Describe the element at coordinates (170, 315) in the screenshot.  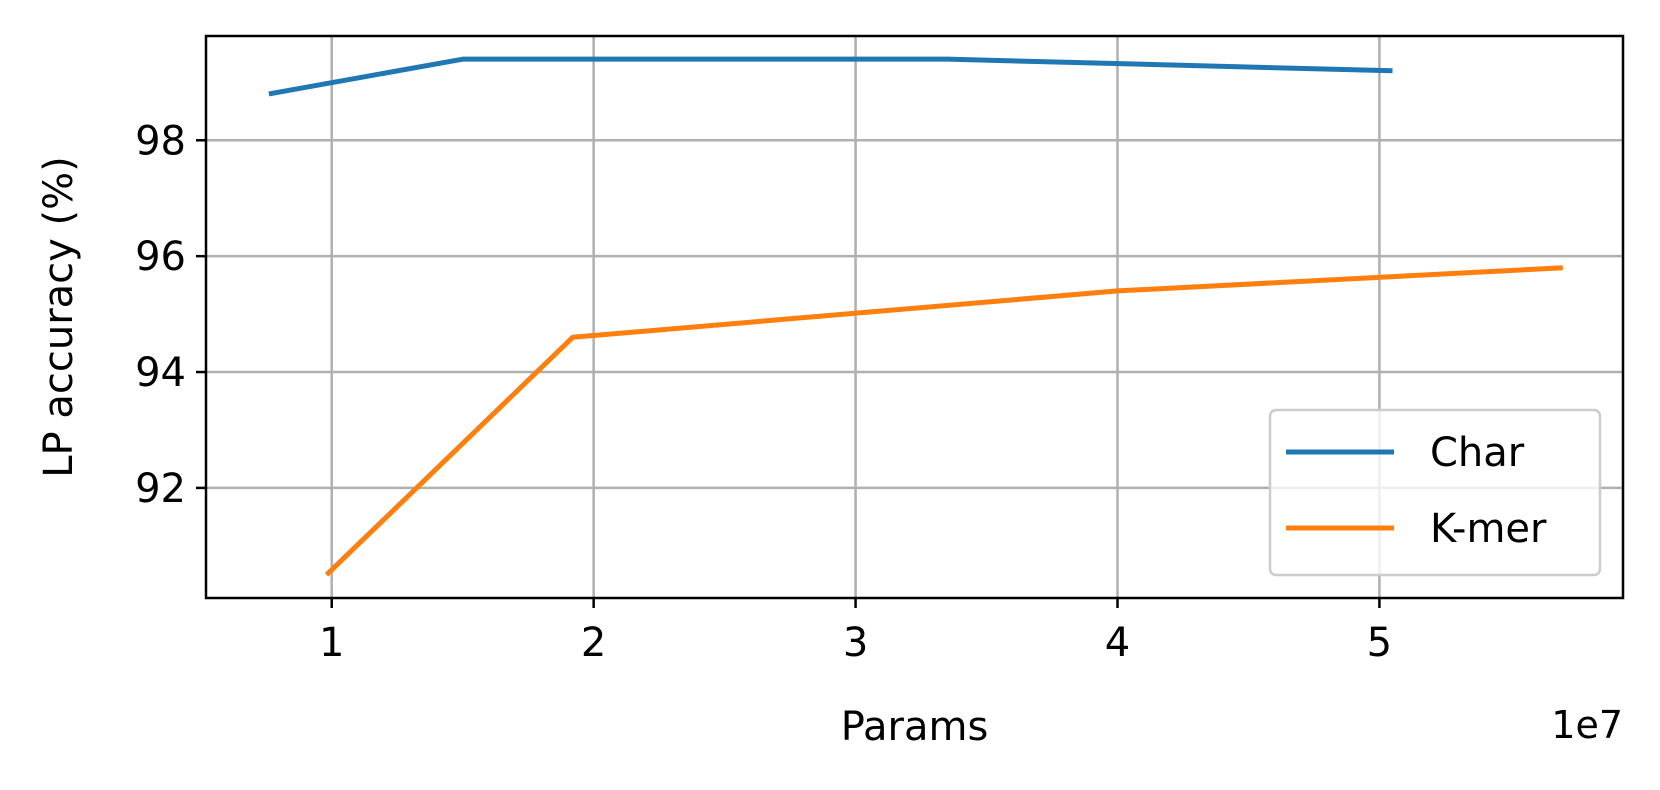
I see `y-axis-ticks: 92 94 96 98` at that location.